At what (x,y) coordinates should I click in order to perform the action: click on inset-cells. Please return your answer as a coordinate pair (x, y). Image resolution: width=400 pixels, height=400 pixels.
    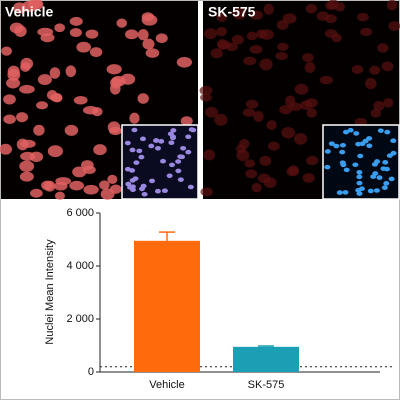
    Looking at the image, I should click on (260, 162).